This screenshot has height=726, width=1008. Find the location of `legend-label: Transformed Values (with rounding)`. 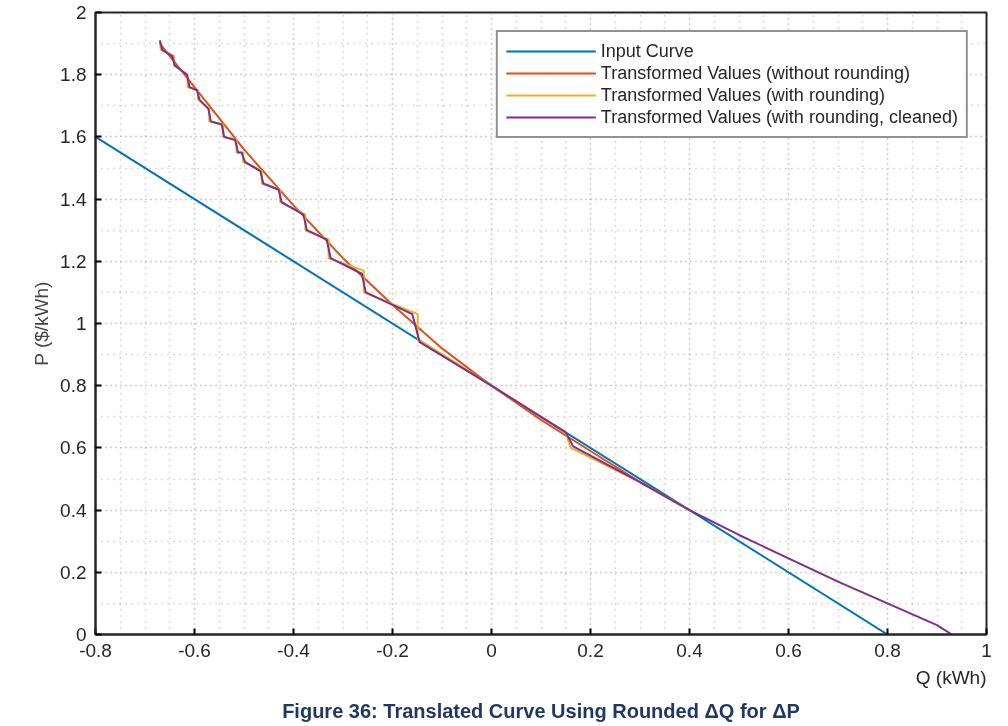

legend-label: Transformed Values (with rounding) is located at coordinates (742, 95).